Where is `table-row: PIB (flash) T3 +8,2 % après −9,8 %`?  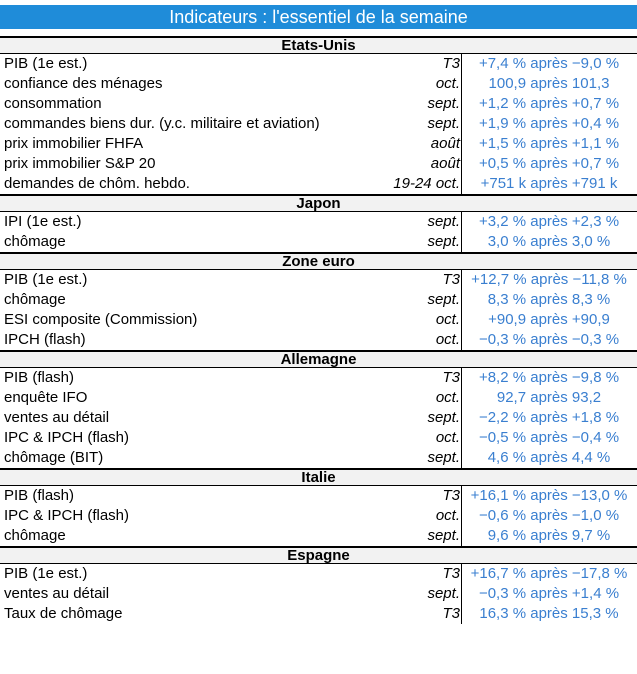
table-row: PIB (flash) T3 +8,2 % après −9,8 % is located at coordinates (318, 378).